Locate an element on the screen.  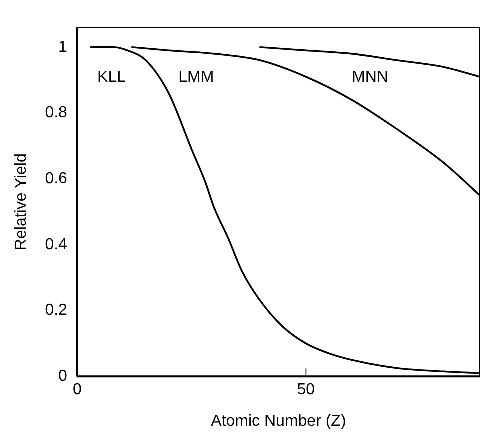
y-tick-label: 0.6 is located at coordinates (56, 179).